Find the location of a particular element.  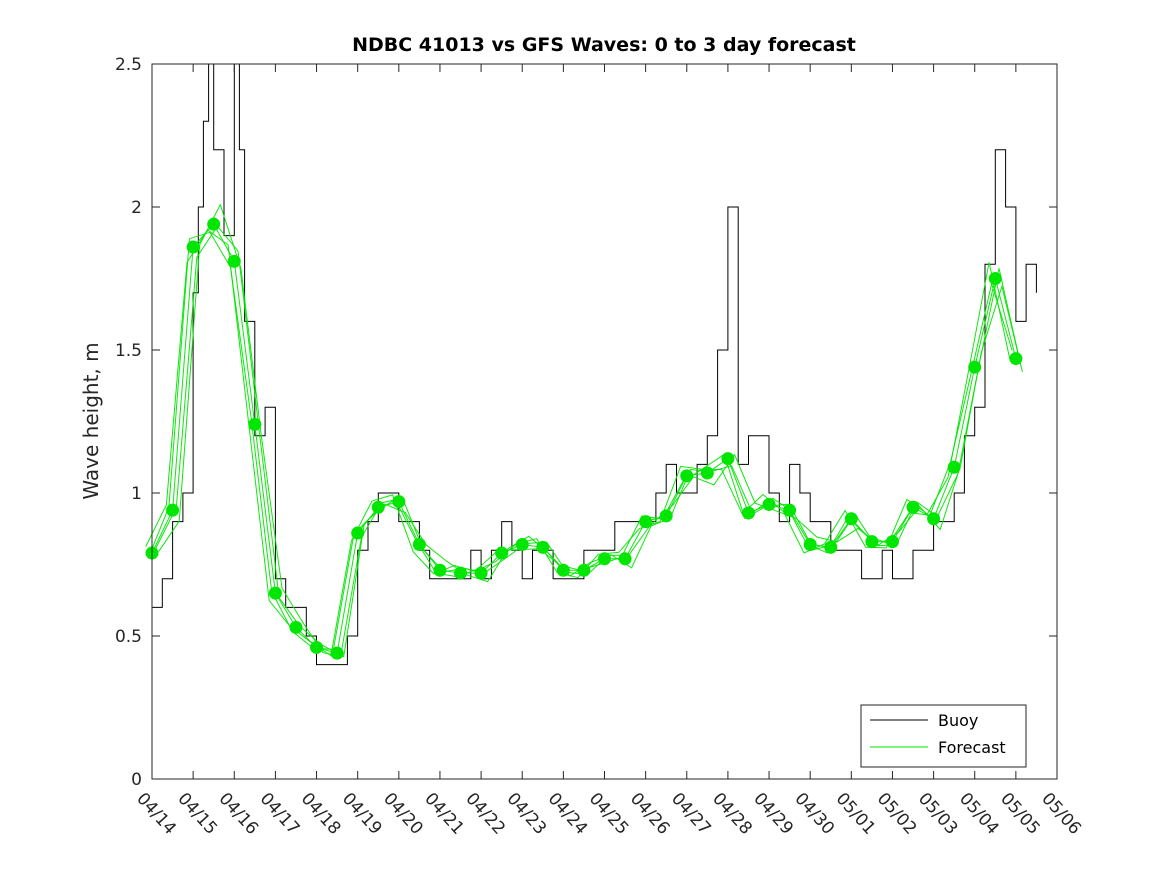

legend-buoy-label: Buoy is located at coordinates (958, 720).